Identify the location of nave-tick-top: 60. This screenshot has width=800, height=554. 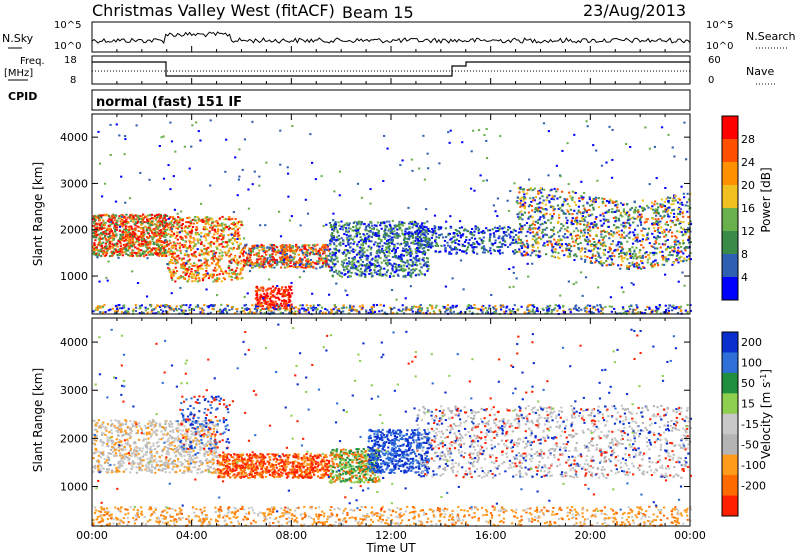
(714, 60).